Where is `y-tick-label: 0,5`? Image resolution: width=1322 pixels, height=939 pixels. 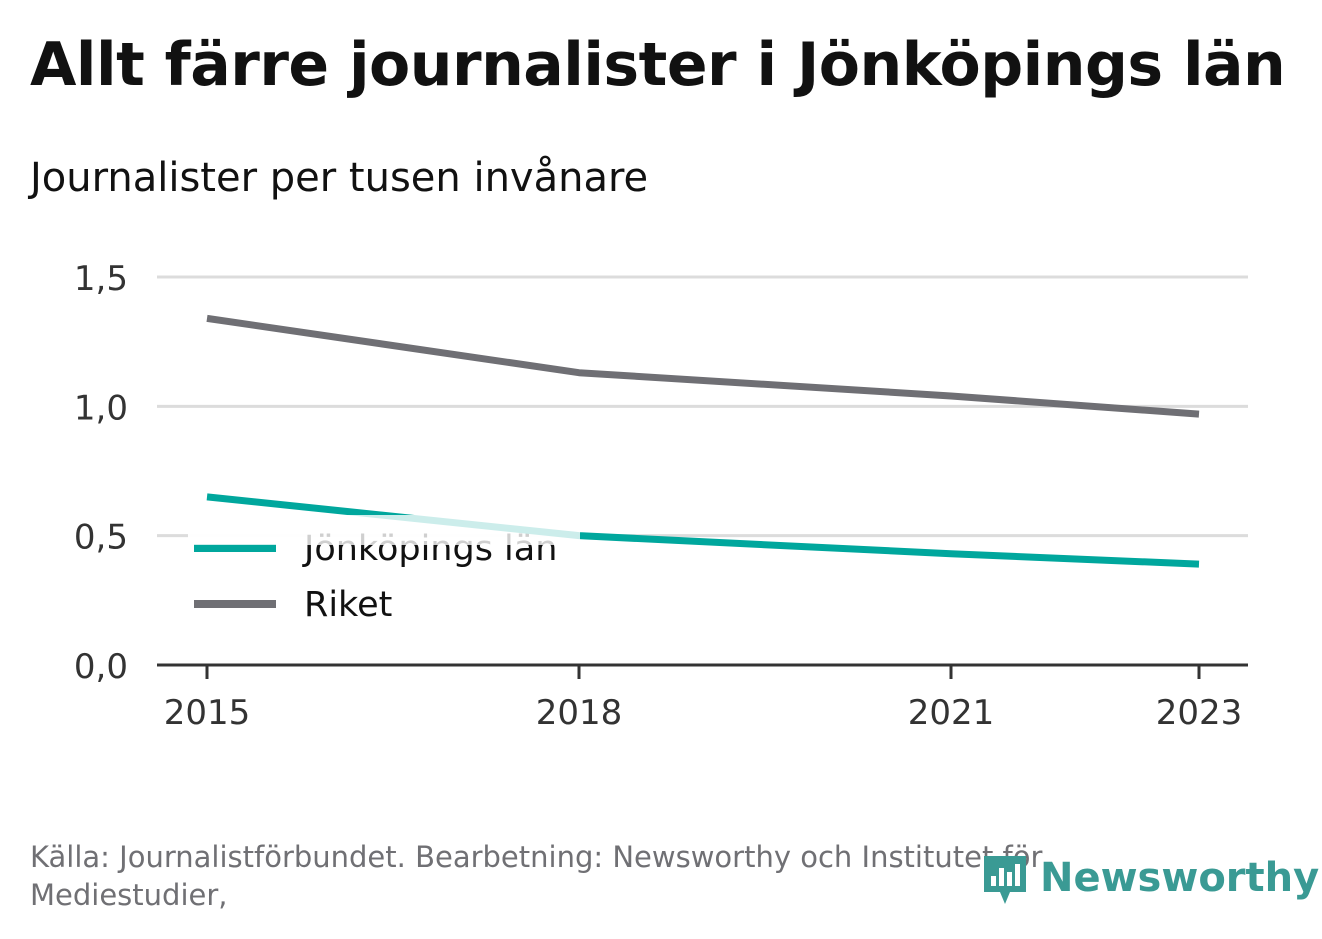 y-tick-label: 0,5 is located at coordinates (101, 538).